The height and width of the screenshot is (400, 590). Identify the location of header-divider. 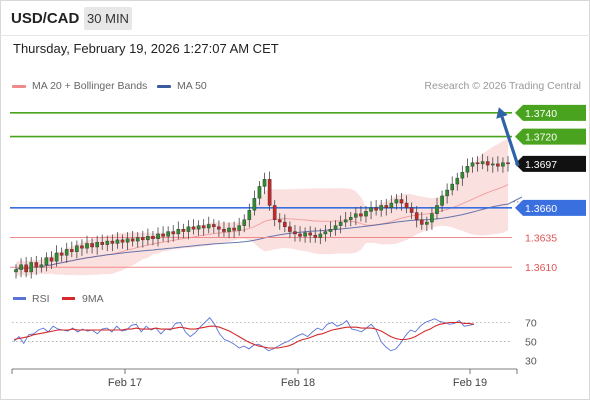
(295, 35).